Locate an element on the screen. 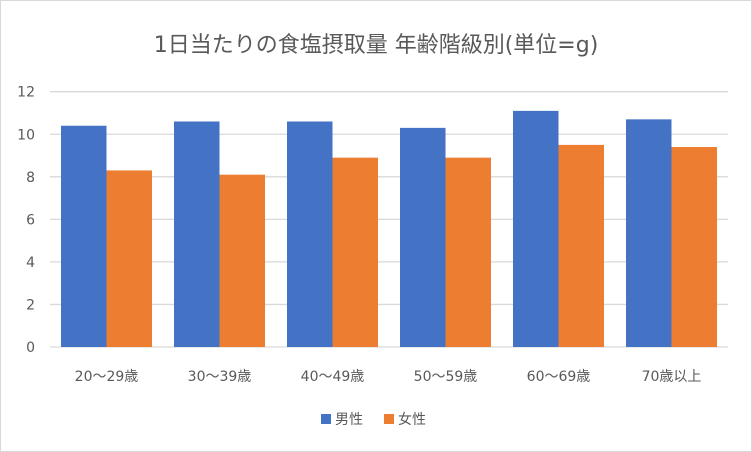 This screenshot has width=752, height=452. legend-label: 男性 is located at coordinates (349, 420).